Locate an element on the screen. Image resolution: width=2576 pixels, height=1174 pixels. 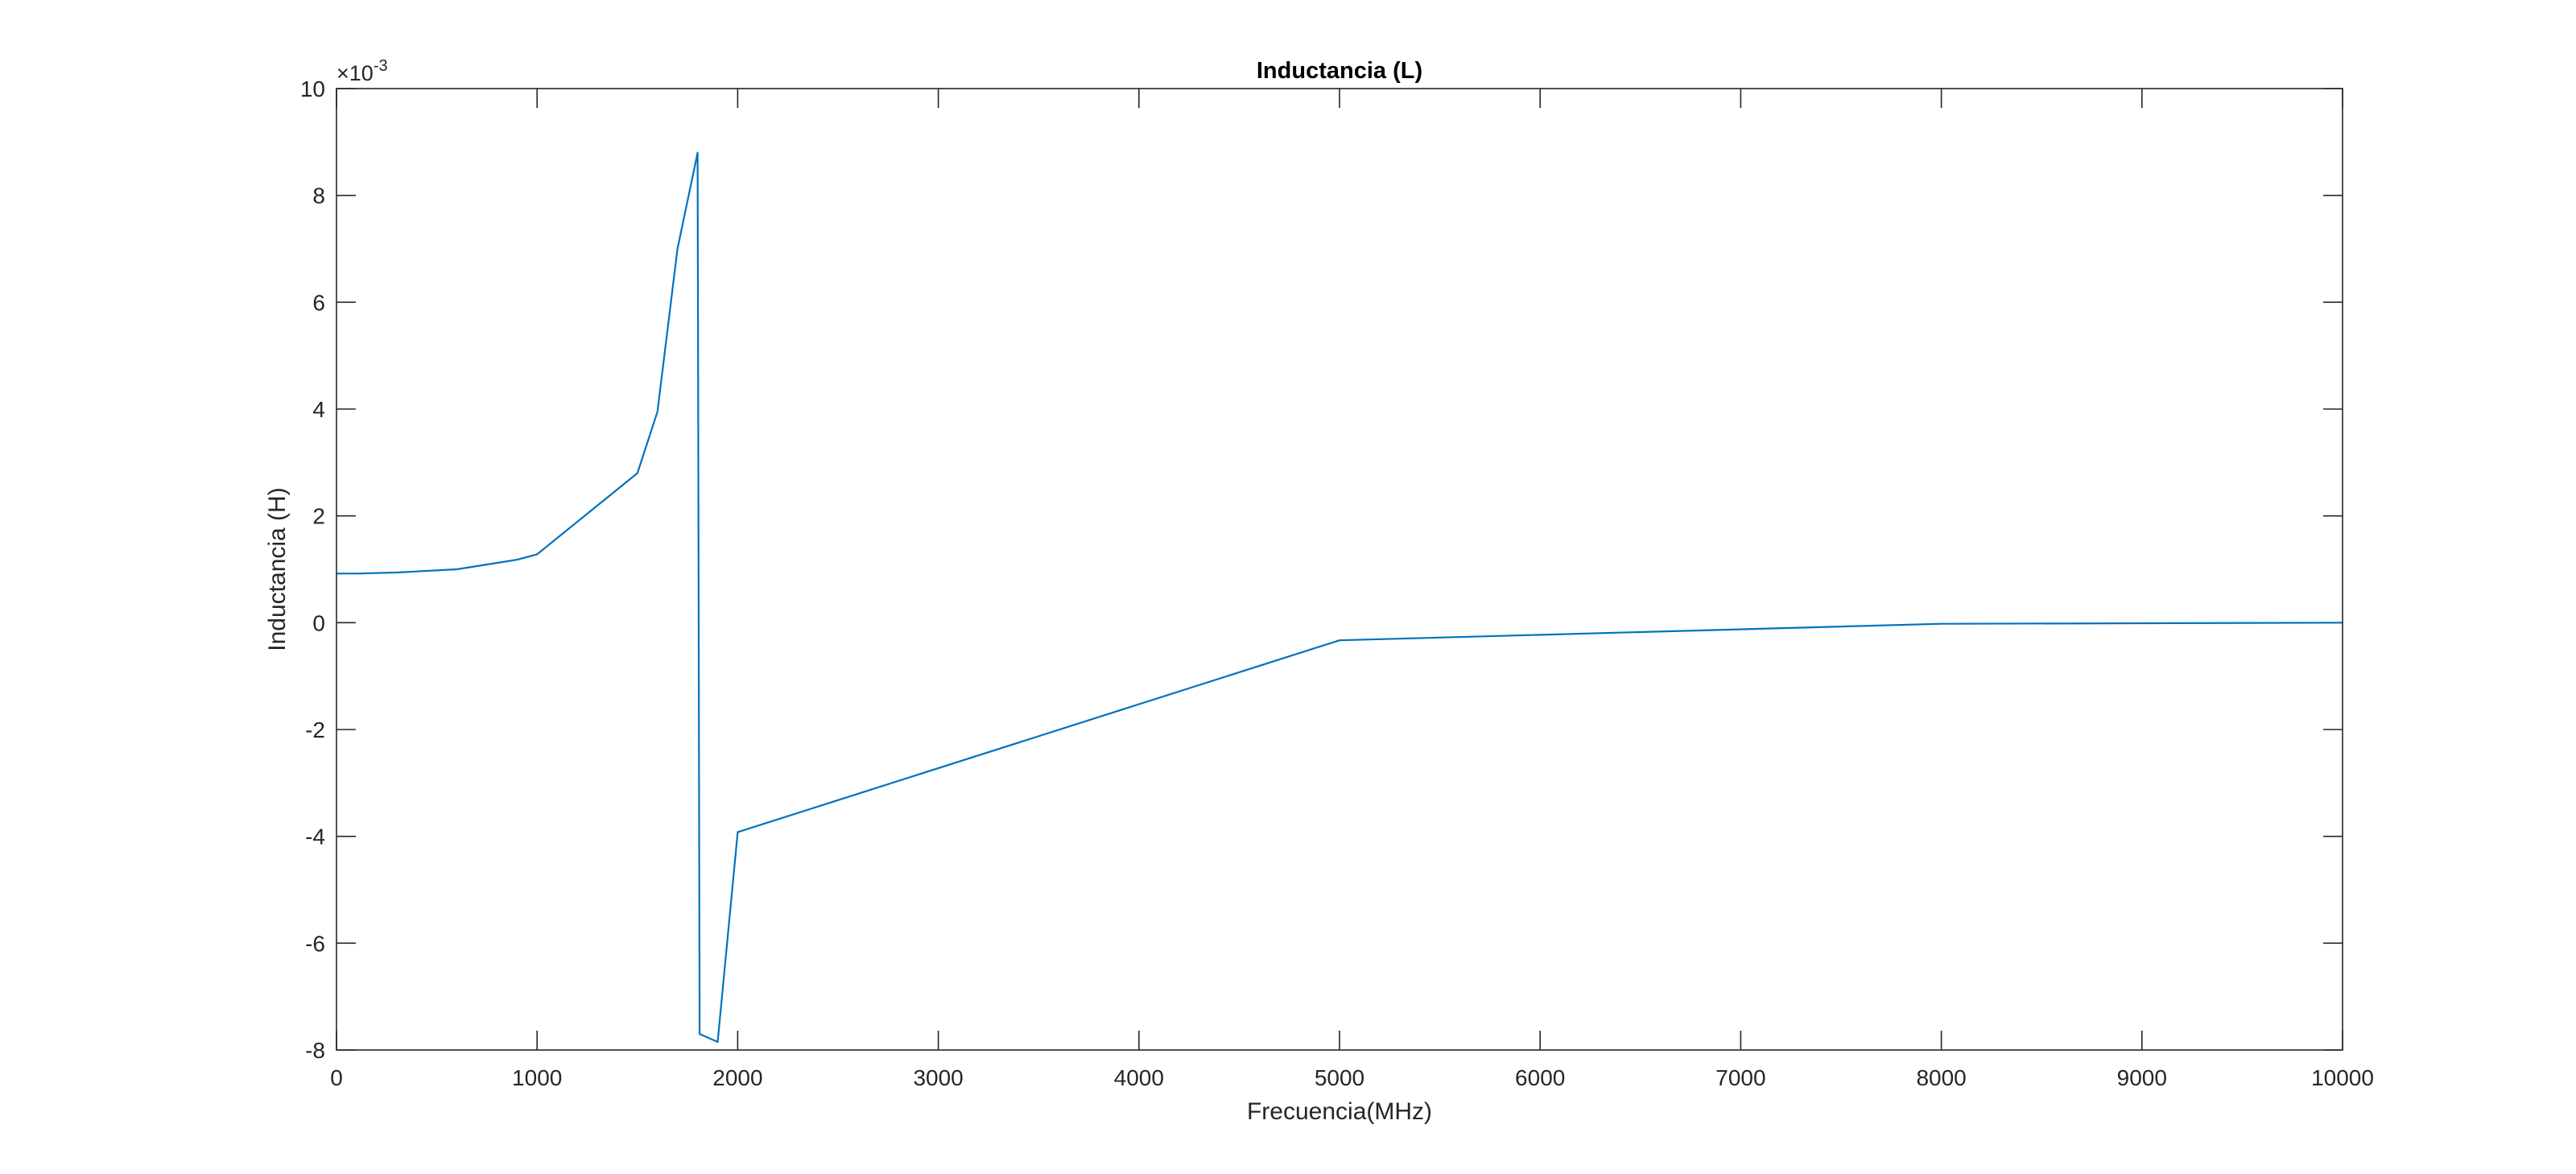
x-tick-label: 4000 is located at coordinates (1139, 1077).